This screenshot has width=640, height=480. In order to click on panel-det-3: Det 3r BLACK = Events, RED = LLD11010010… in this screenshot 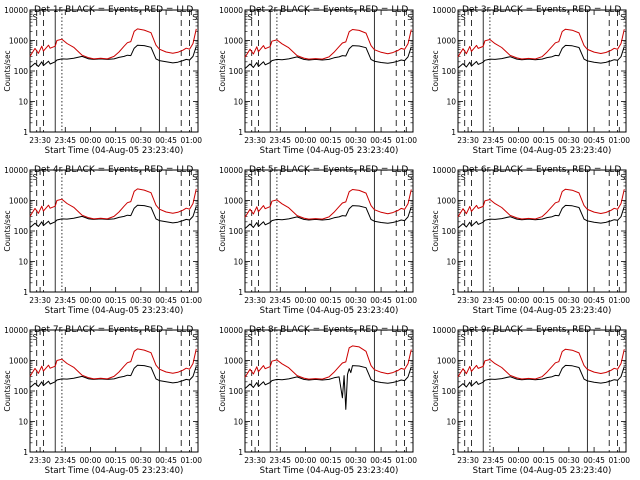, I will do `click(530, 80)`.